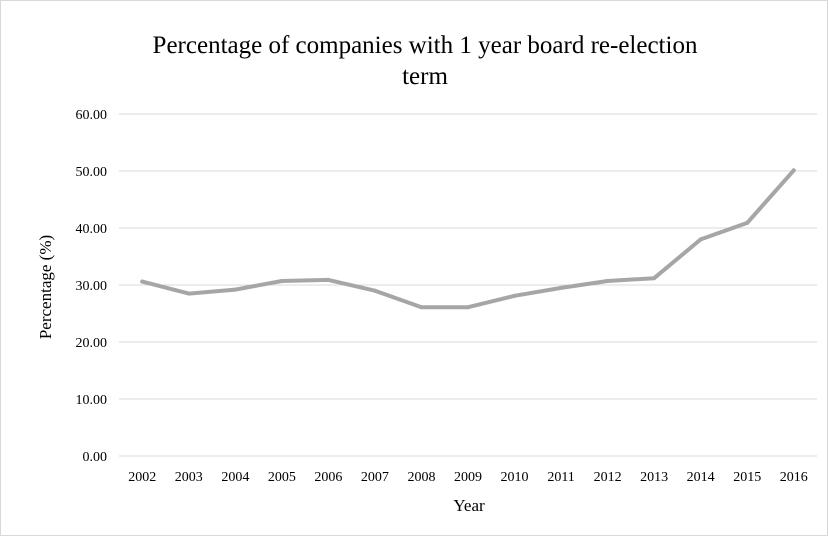 Image resolution: width=828 pixels, height=536 pixels. What do you see at coordinates (189, 477) in the screenshot?
I see `x-tick-label: 2003` at bounding box center [189, 477].